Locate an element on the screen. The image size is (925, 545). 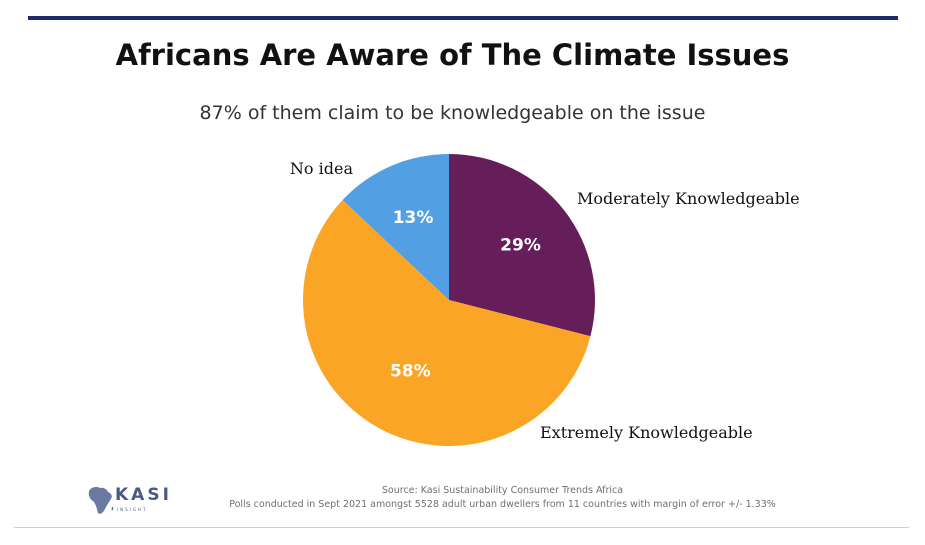
page-title: Africans Are Aware of The Climate Issues is located at coordinates (452, 55).